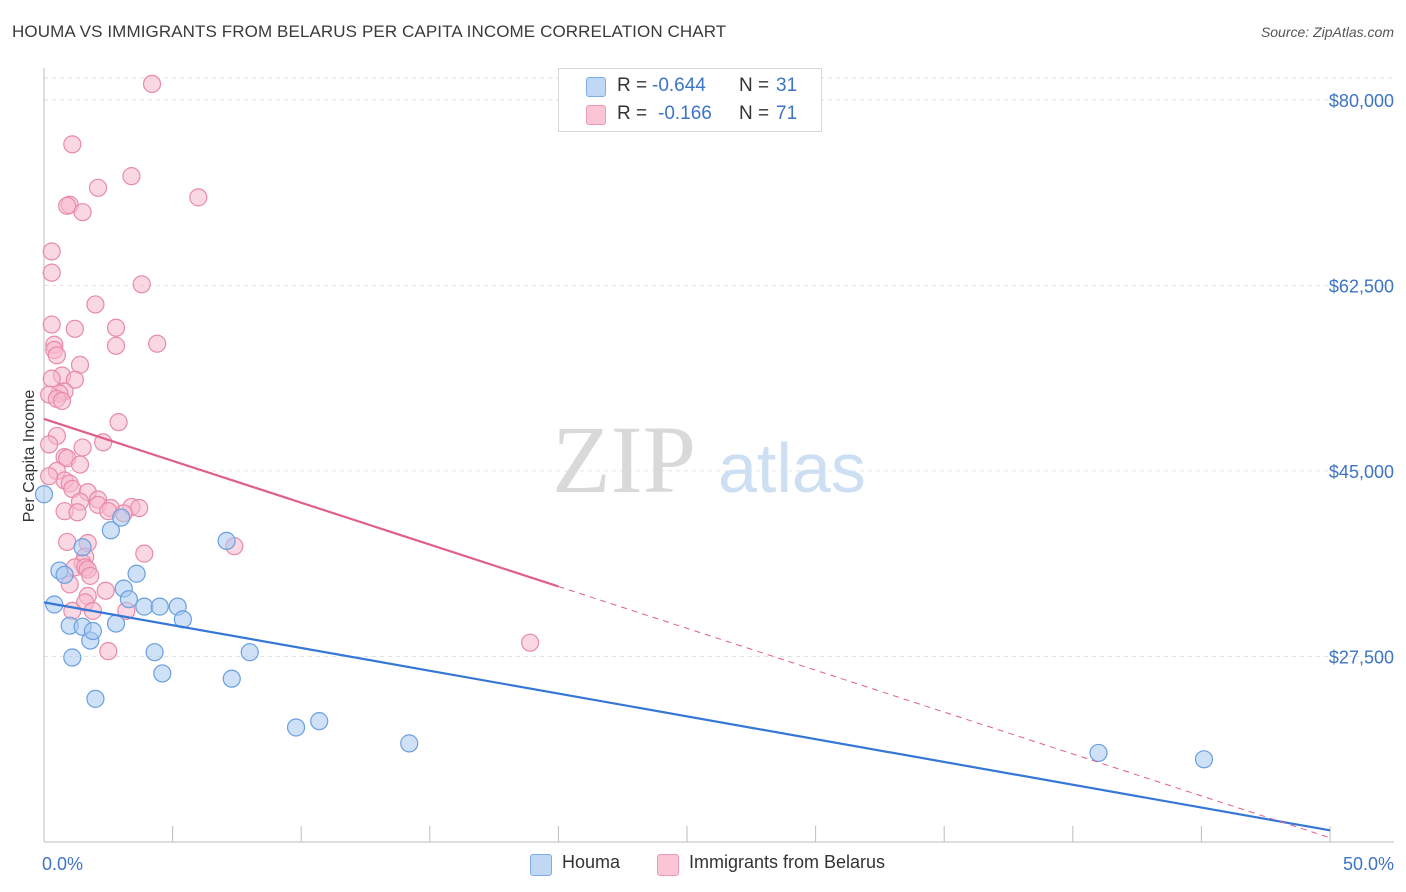  Describe the element at coordinates (1361, 379) in the screenshot. I see `y-tick-labels: $27,500 $45,000 $62,500 $80,000` at that location.